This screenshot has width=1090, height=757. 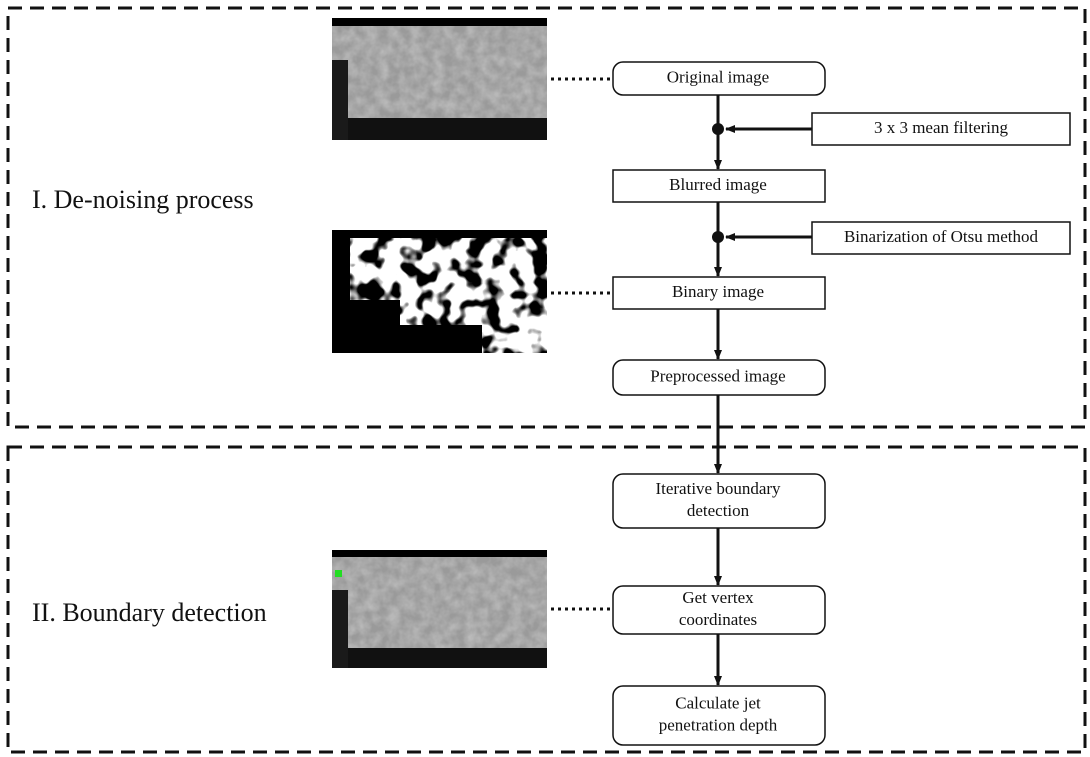 I want to click on process-label-line: Preprocessed image, so click(x=717, y=375).